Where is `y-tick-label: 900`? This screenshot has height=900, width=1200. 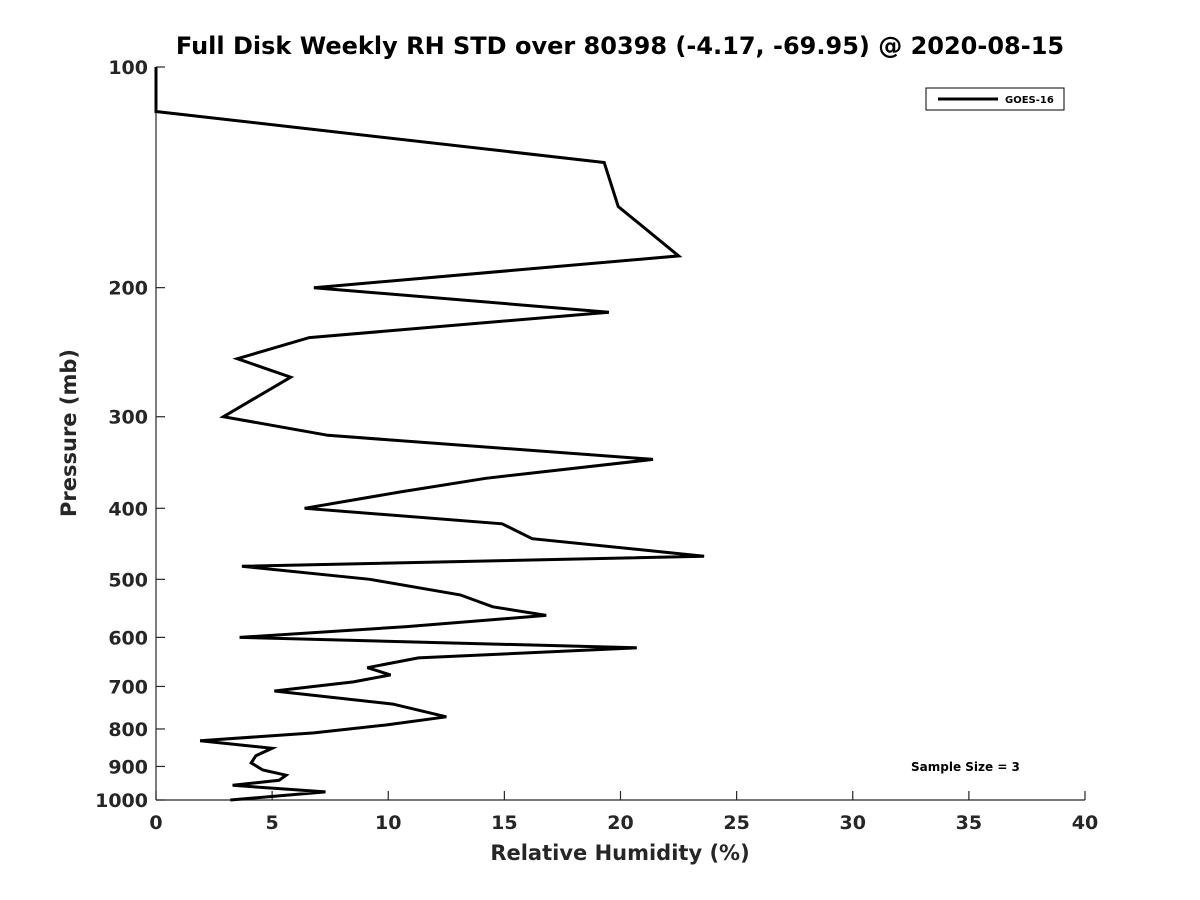 y-tick-label: 900 is located at coordinates (128, 767).